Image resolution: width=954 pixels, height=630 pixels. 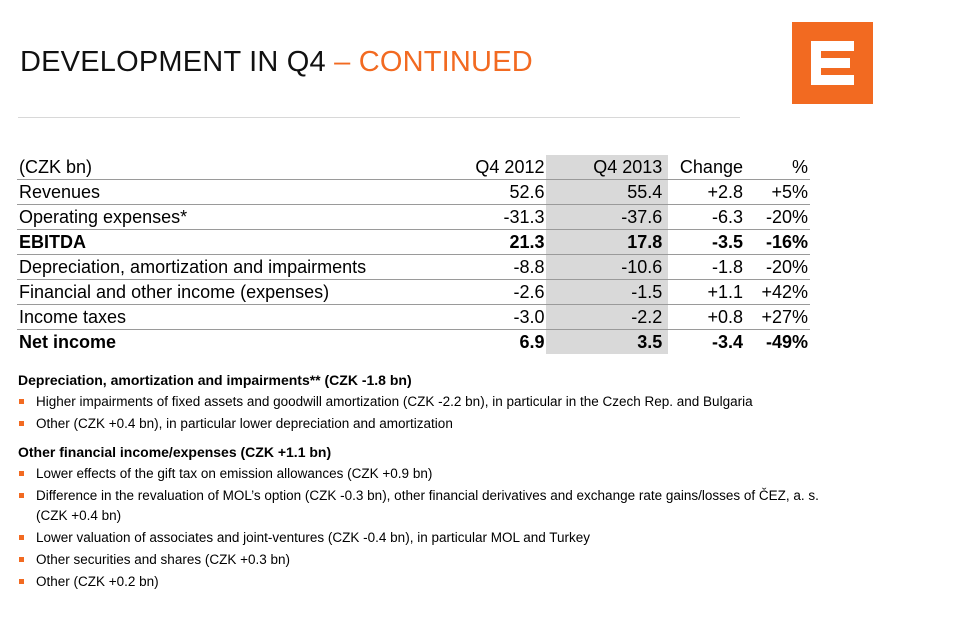 I want to click on list-item-text: Other (CZK +0.2 bn), so click(x=97, y=581).